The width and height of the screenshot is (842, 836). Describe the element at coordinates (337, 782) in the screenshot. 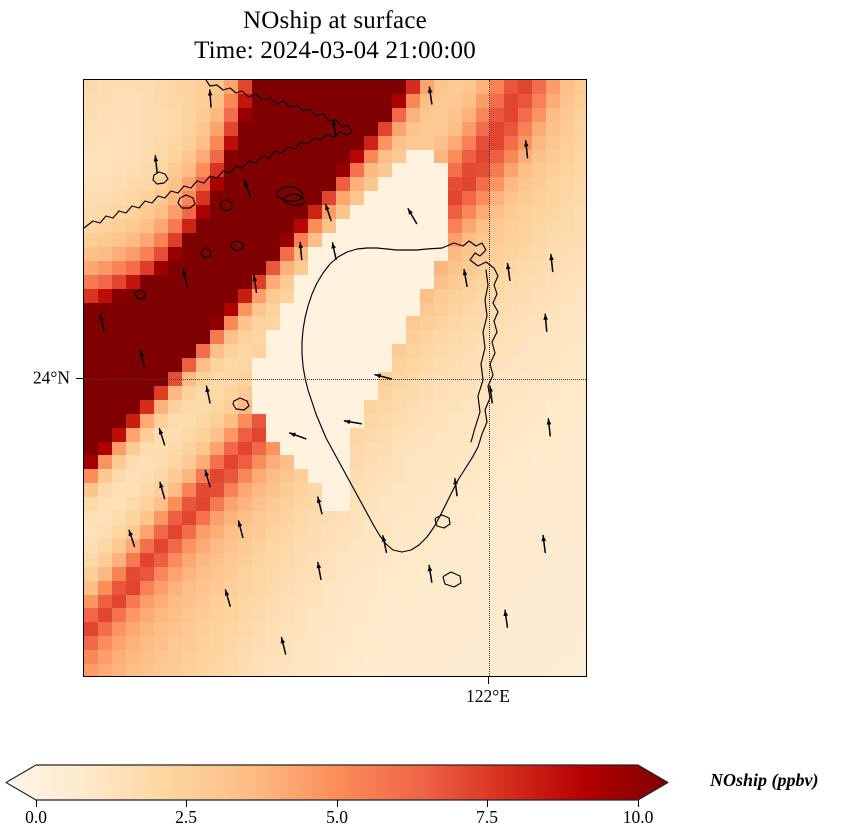

I see `colorbar-gradient` at that location.